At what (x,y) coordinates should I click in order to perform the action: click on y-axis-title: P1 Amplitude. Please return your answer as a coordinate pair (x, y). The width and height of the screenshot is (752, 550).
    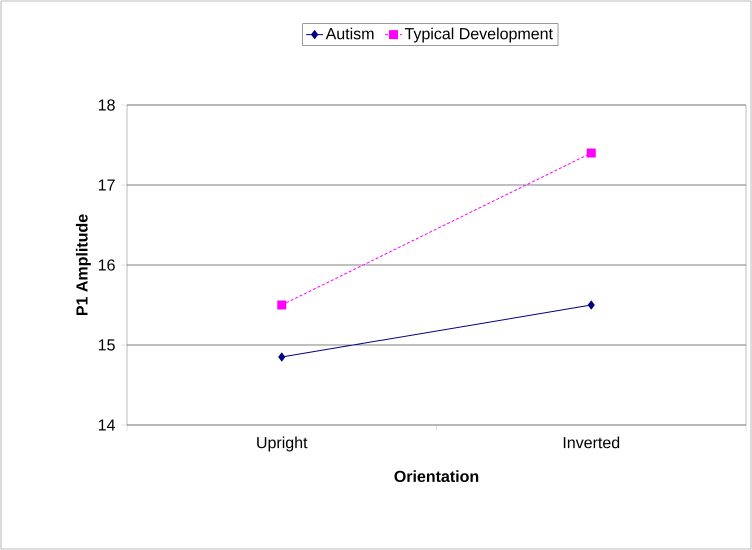
    Looking at the image, I should click on (83, 265).